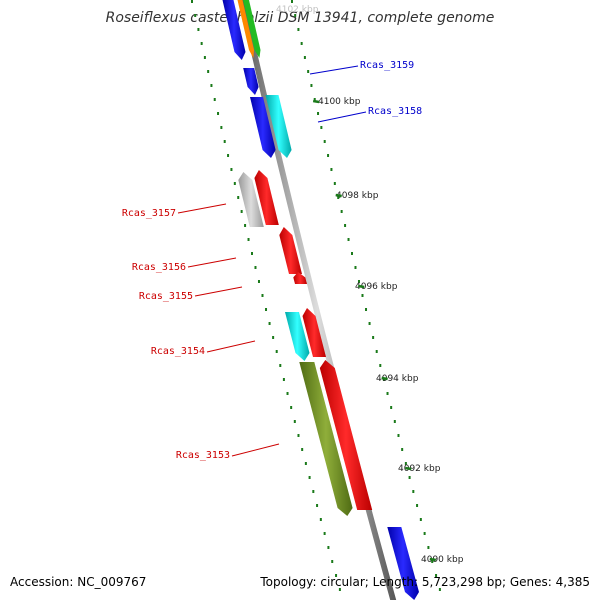 The height and width of the screenshot is (600, 600). What do you see at coordinates (78, 582) in the screenshot?
I see `accession-text: Accession: NC_009767` at bounding box center [78, 582].